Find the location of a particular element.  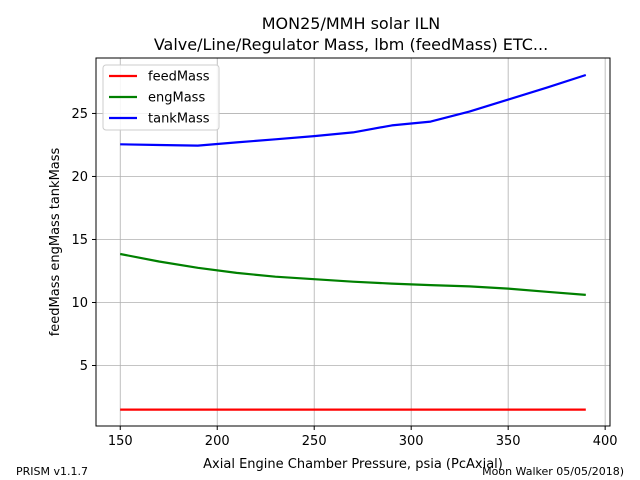

series-line-engMass is located at coordinates (352, 274).